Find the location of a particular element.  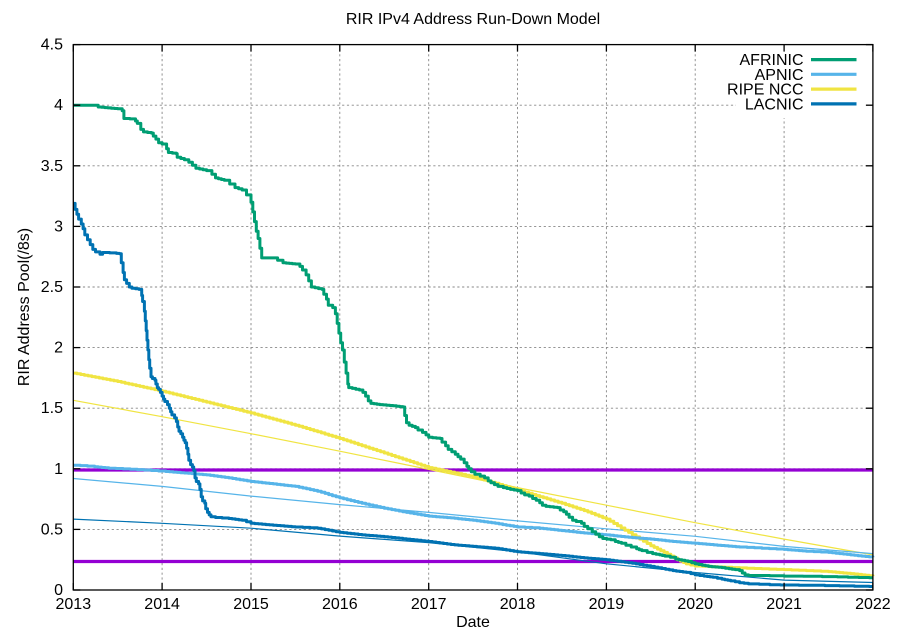

svg-text: 2018 is located at coordinates (518, 604).